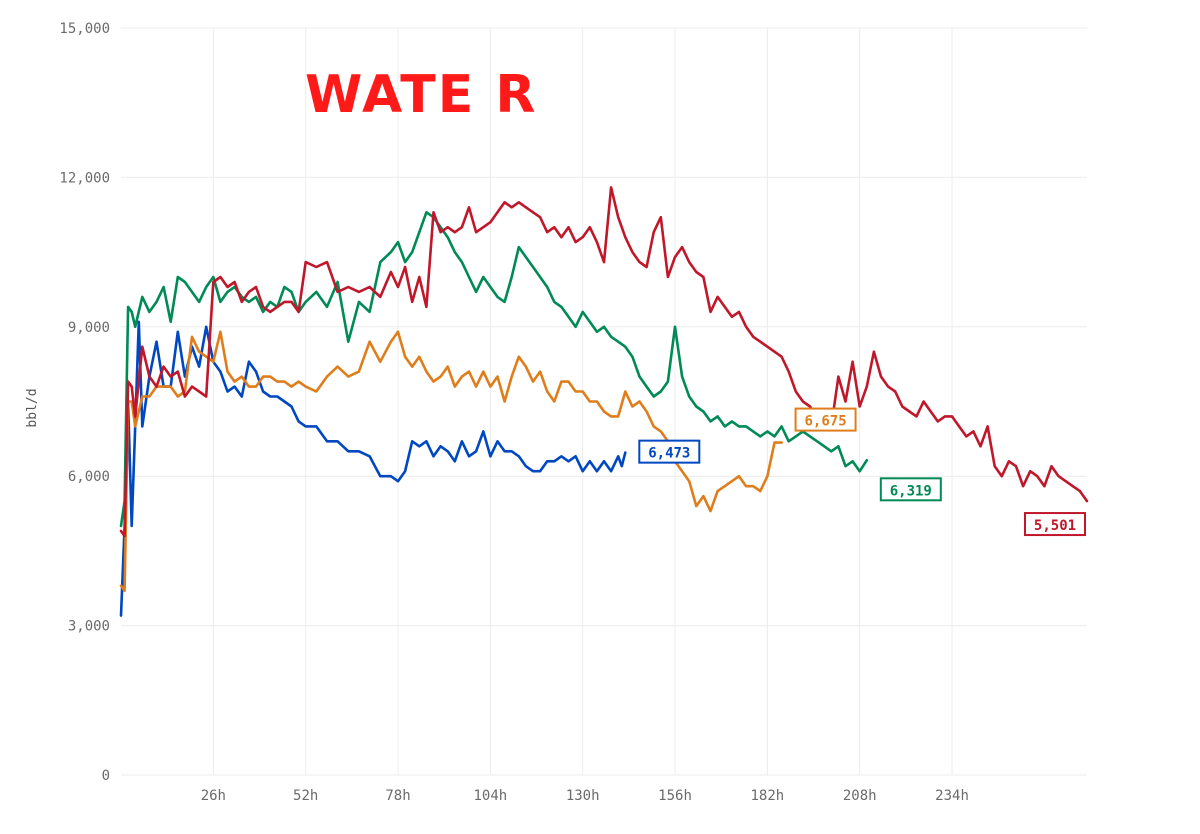  What do you see at coordinates (89, 328) in the screenshot?
I see `y-tick-label: 9,000` at bounding box center [89, 328].